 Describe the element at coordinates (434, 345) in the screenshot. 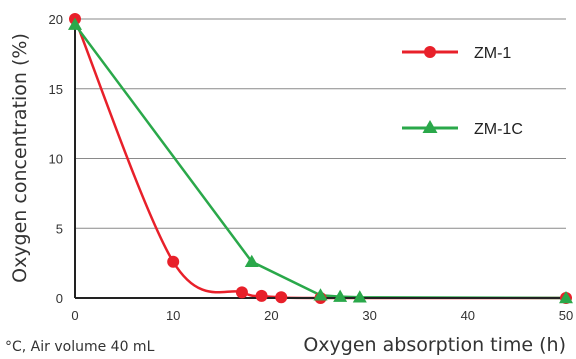

I see `x-axis-title: Oxygen absorption time (h)` at that location.